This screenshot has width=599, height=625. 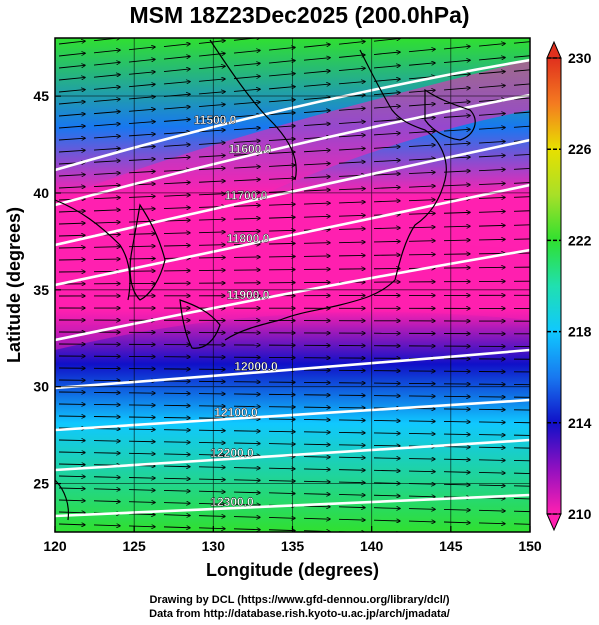 I want to click on contour-label: 11500.0, so click(x=215, y=120).